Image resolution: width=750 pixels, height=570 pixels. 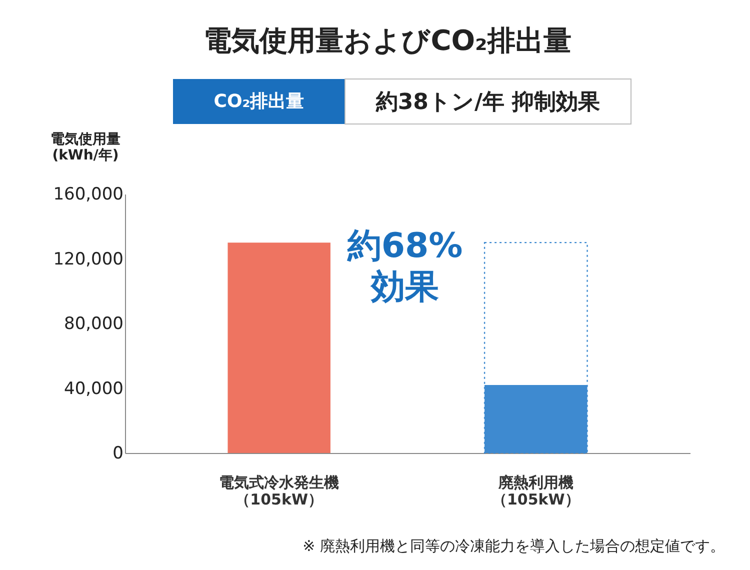 What do you see at coordinates (85, 148) in the screenshot?
I see `y-axis-title: 電気使用量 (kWh/年)` at bounding box center [85, 148].